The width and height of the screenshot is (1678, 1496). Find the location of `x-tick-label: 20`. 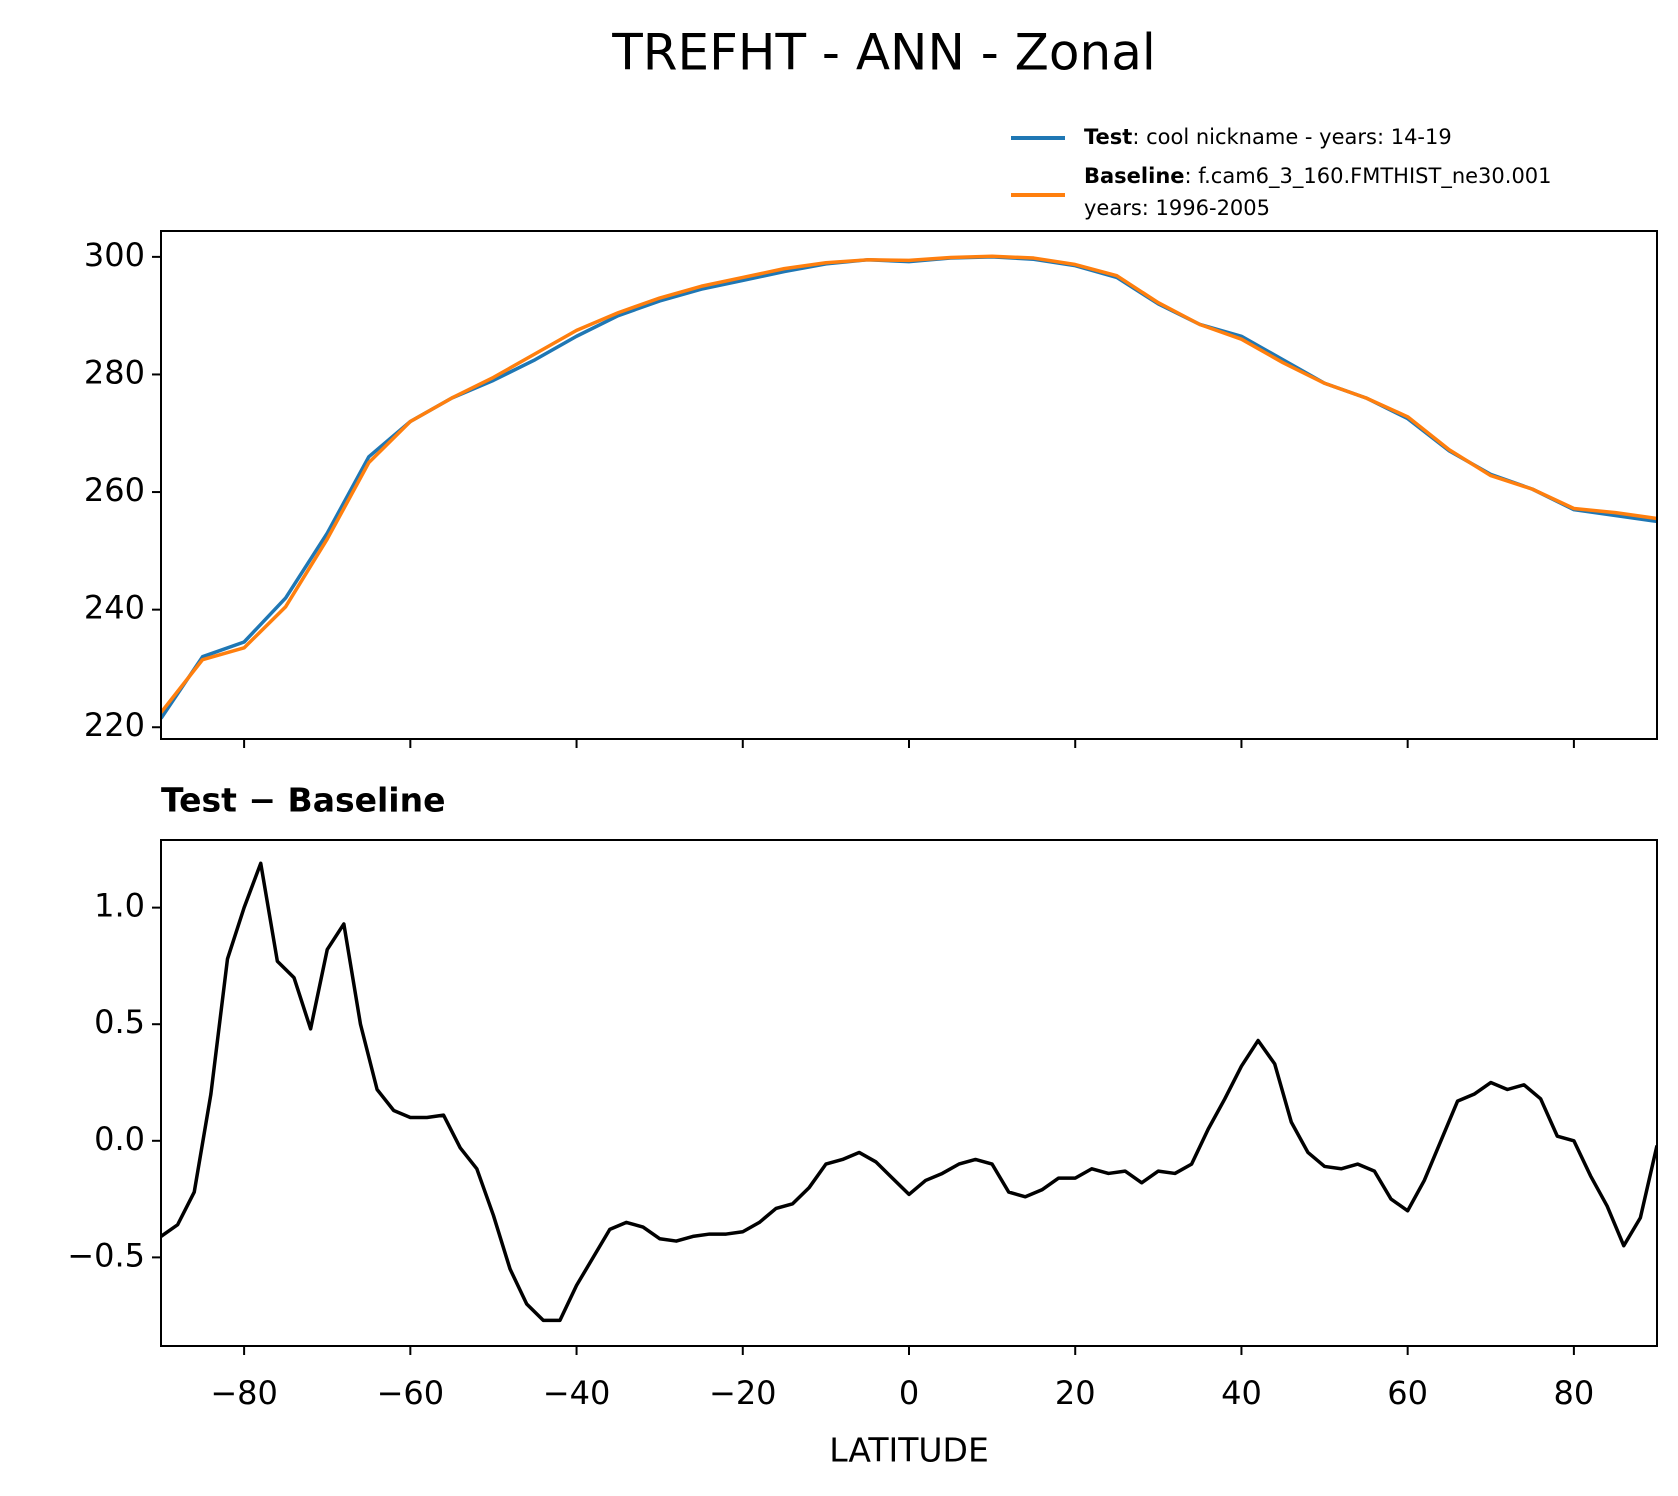

x-tick-label: 20 is located at coordinates (1075, 1393).